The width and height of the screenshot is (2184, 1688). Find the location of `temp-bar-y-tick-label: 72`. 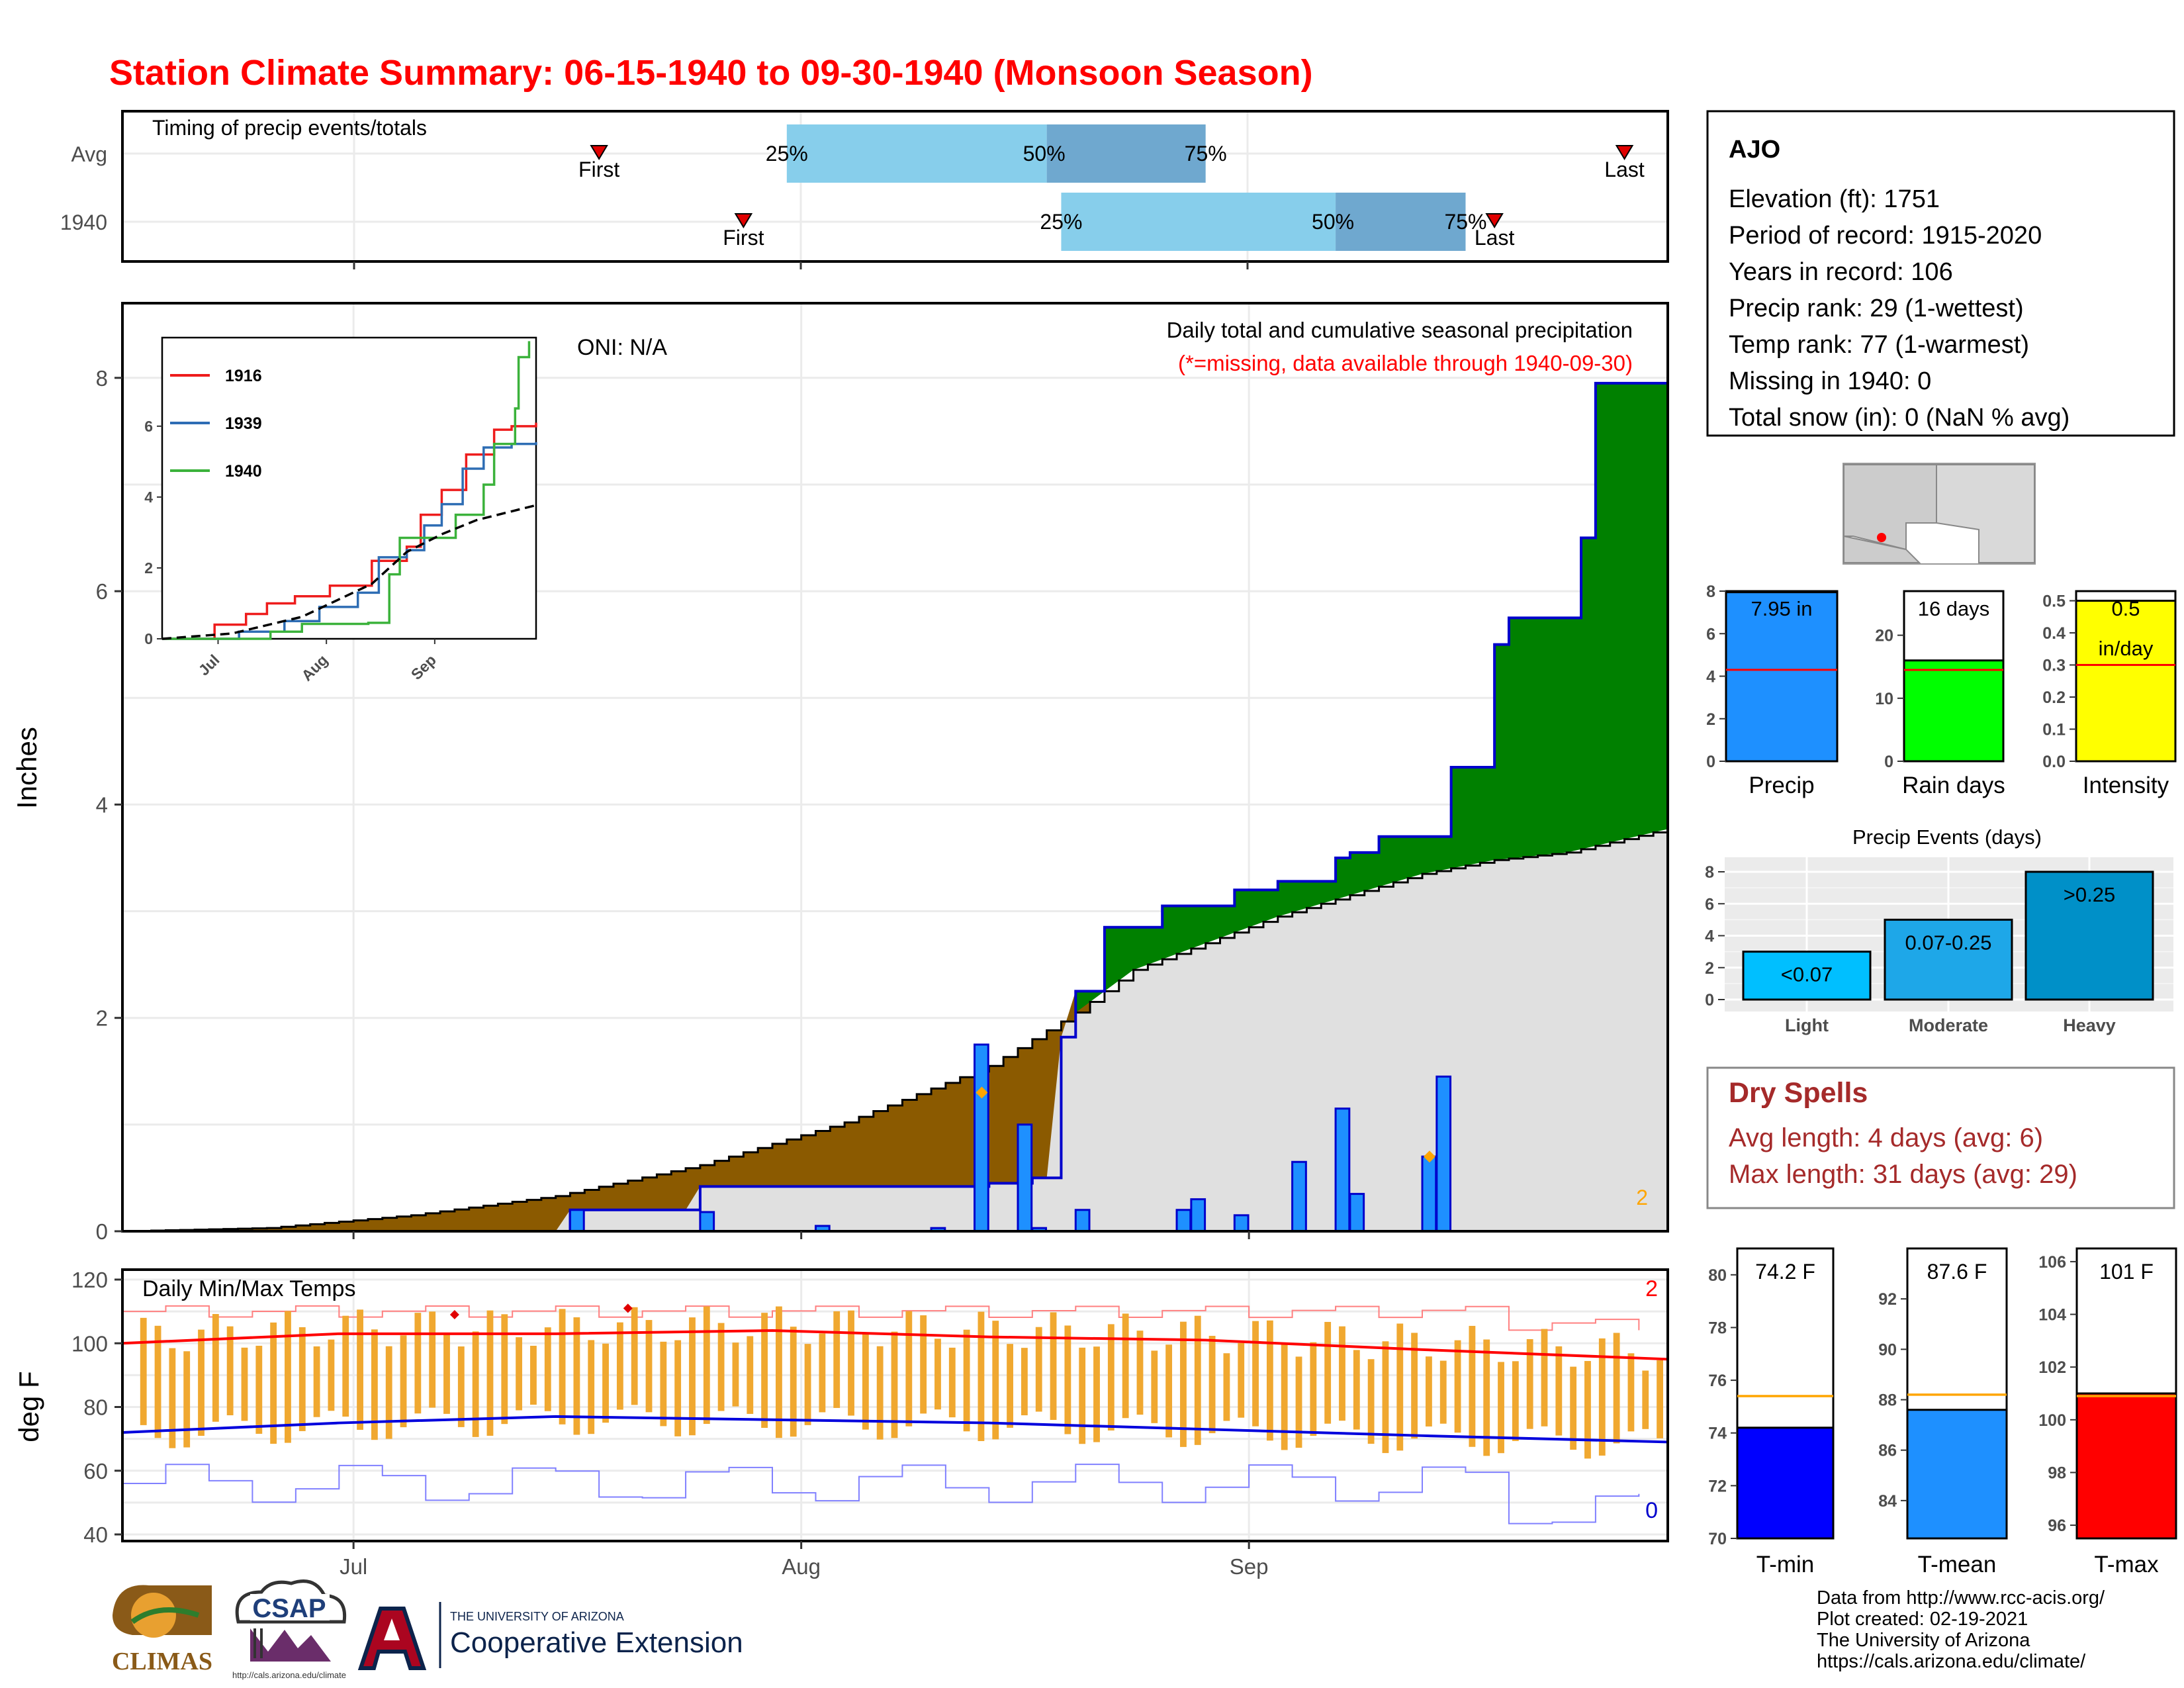

temp-bar-y-tick-label: 72 is located at coordinates (1718, 1486).